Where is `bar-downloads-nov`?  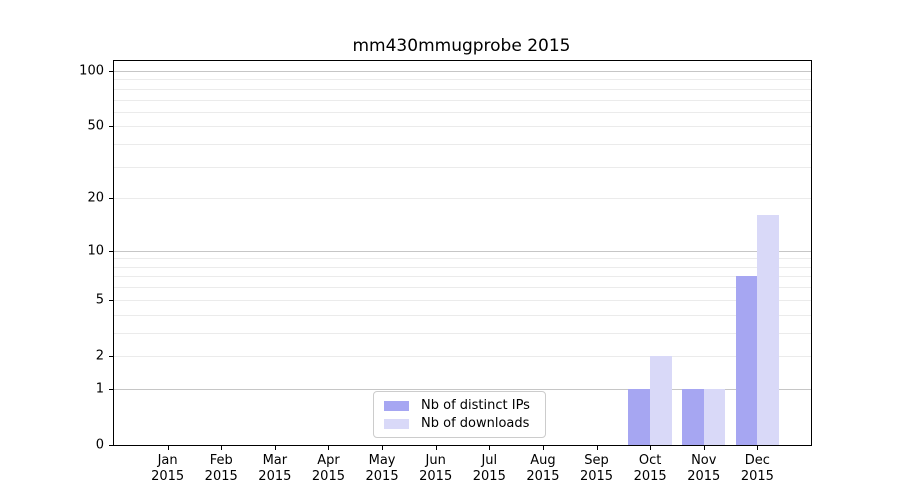
bar-downloads-nov is located at coordinates (714, 416).